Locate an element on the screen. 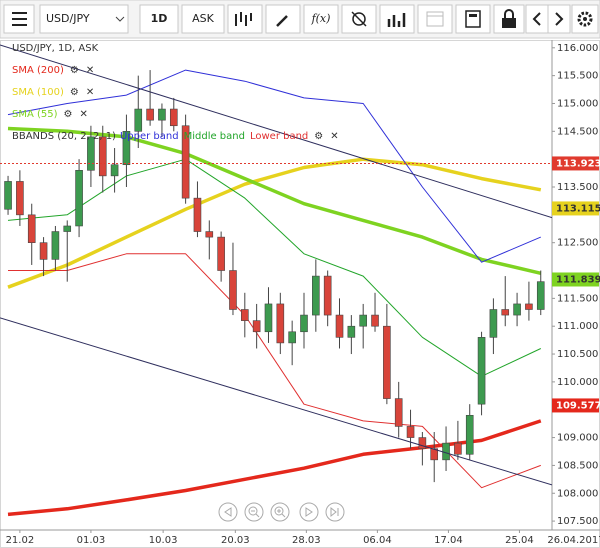 The width and height of the screenshot is (600, 548). indicator-button: f(x) is located at coordinates (321, 19).